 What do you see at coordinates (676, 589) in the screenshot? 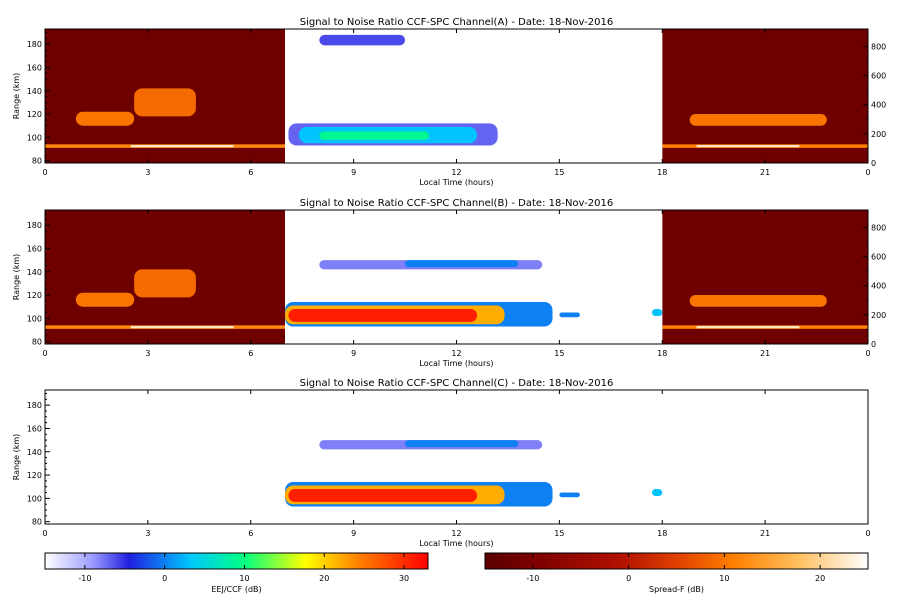
I see `colorbar-label: Spread-F (dB)` at bounding box center [676, 589].